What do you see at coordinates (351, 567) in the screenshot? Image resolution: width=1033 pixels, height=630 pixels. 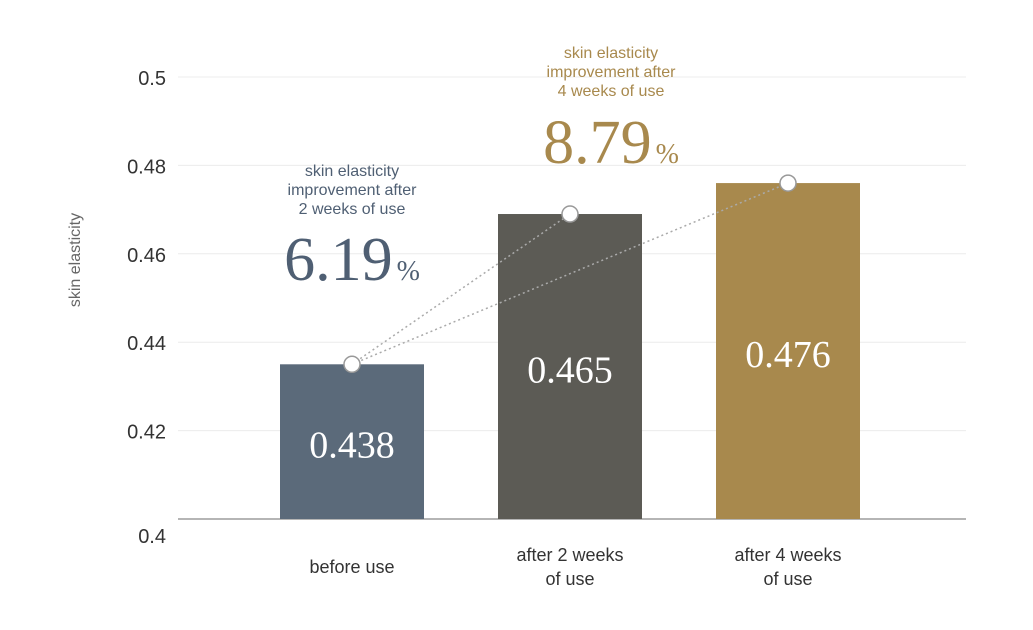 I see `x-tick-label: before use` at bounding box center [351, 567].